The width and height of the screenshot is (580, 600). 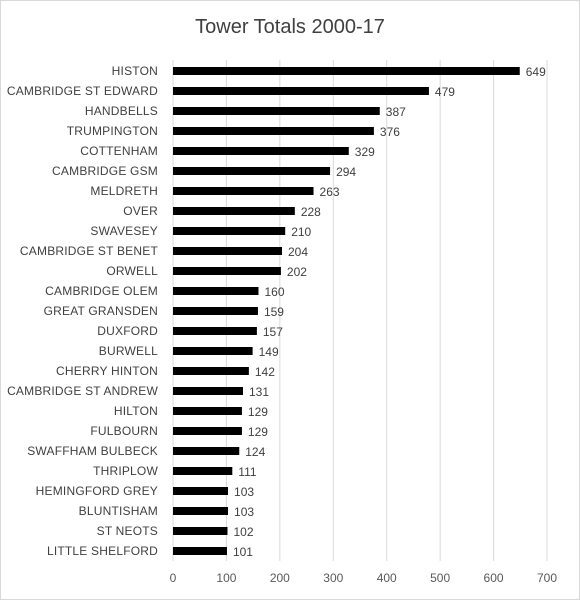 What do you see at coordinates (259, 392) in the screenshot?
I see `data-label: 131` at bounding box center [259, 392].